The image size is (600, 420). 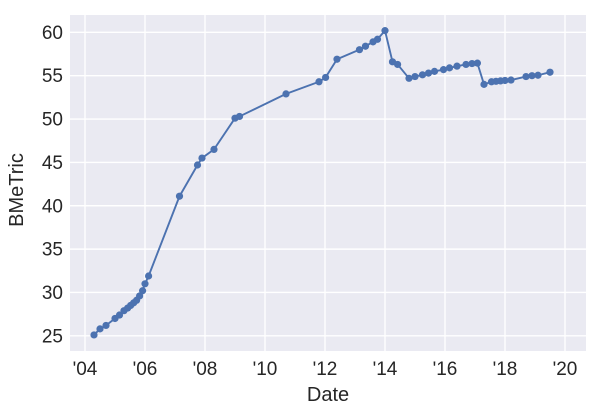 What do you see at coordinates (265, 369) in the screenshot?
I see `x-tick-label: '10` at bounding box center [265, 369].